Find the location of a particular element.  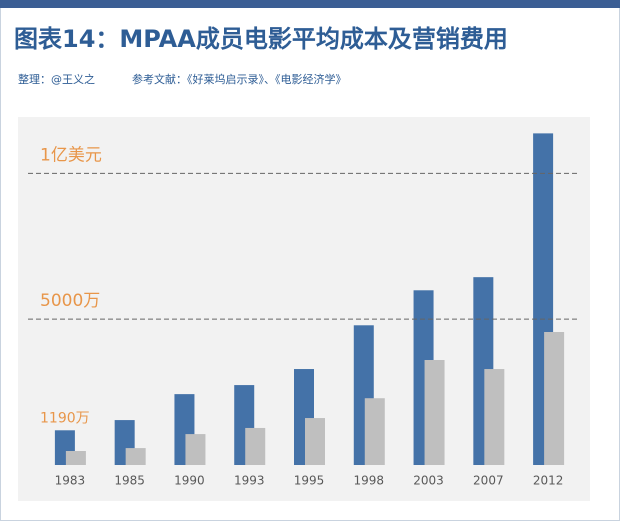

x-tick-label: 1983 is located at coordinates (70, 481).